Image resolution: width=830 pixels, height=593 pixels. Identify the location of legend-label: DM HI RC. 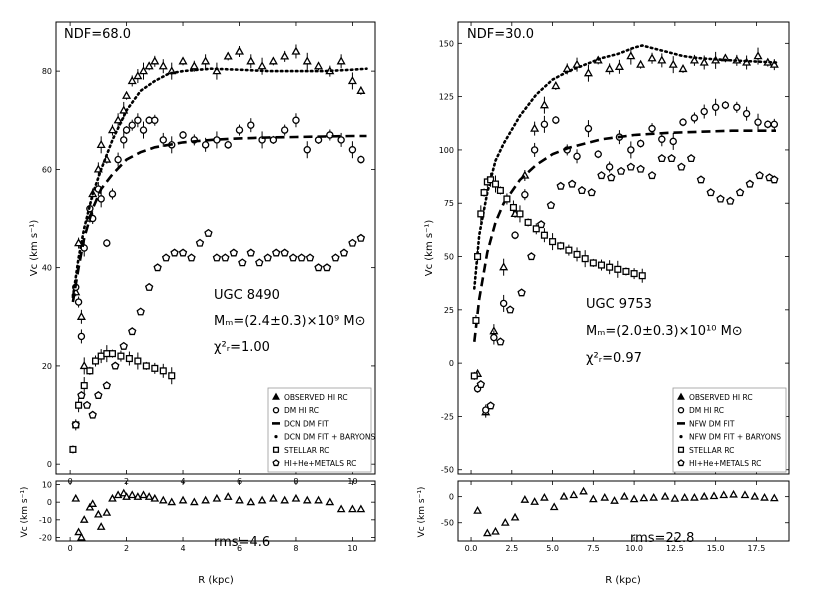
(706, 410).